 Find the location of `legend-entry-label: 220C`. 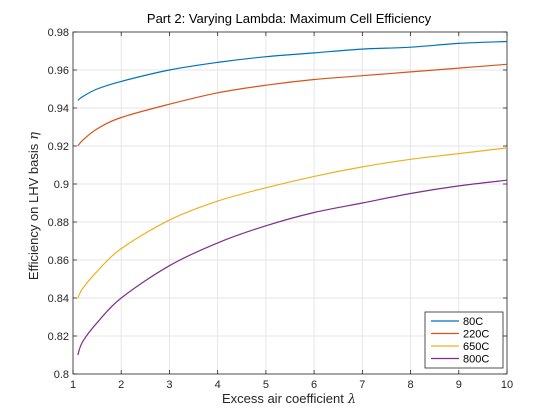

legend-entry-label: 220C is located at coordinates (476, 335).